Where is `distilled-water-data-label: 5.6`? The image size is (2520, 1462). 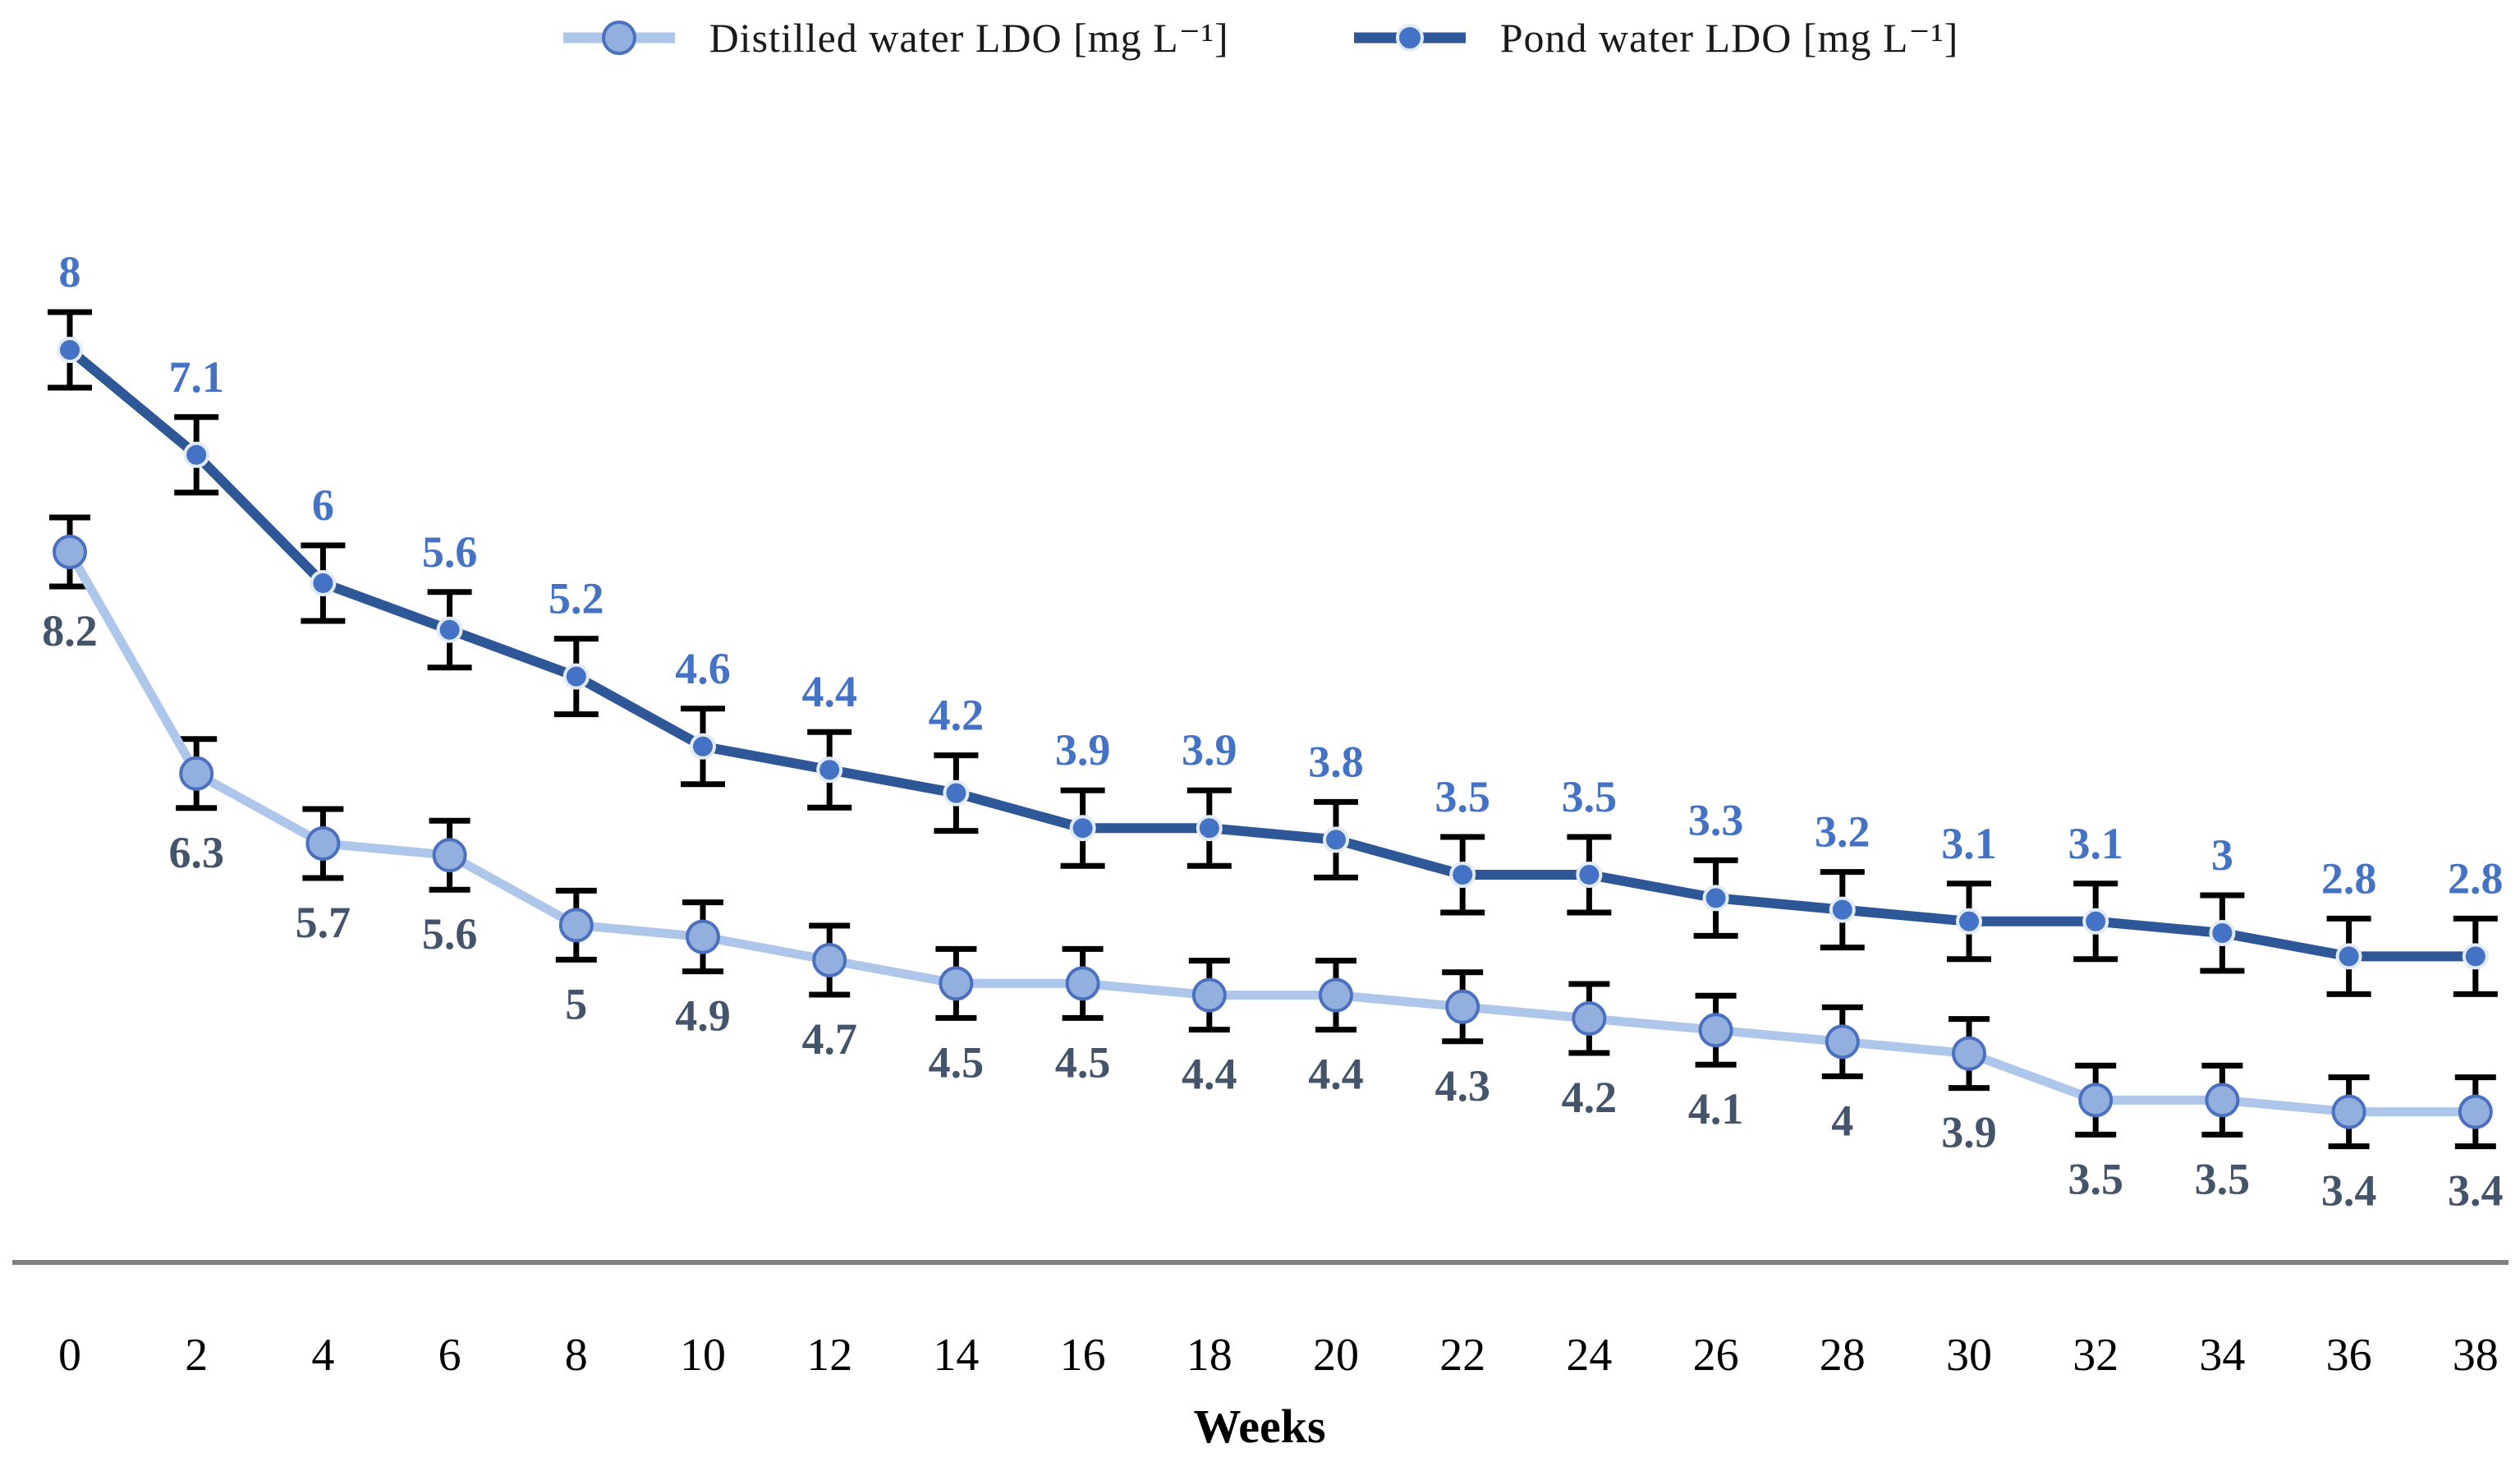 distilled-water-data-label: 5.6 is located at coordinates (450, 934).